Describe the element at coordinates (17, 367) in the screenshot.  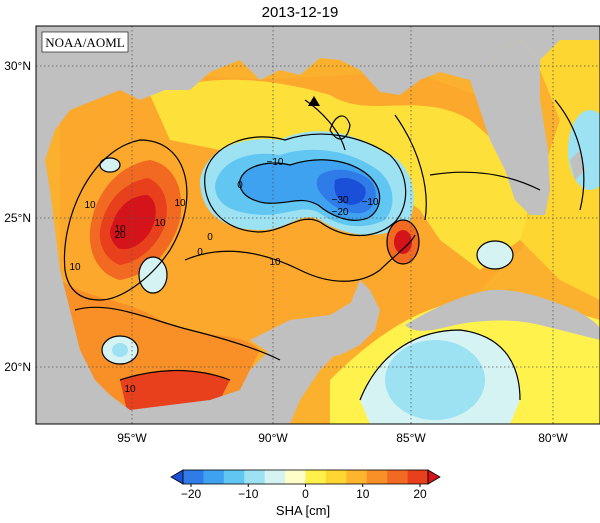
I see `lat-label-20: 20°N` at that location.